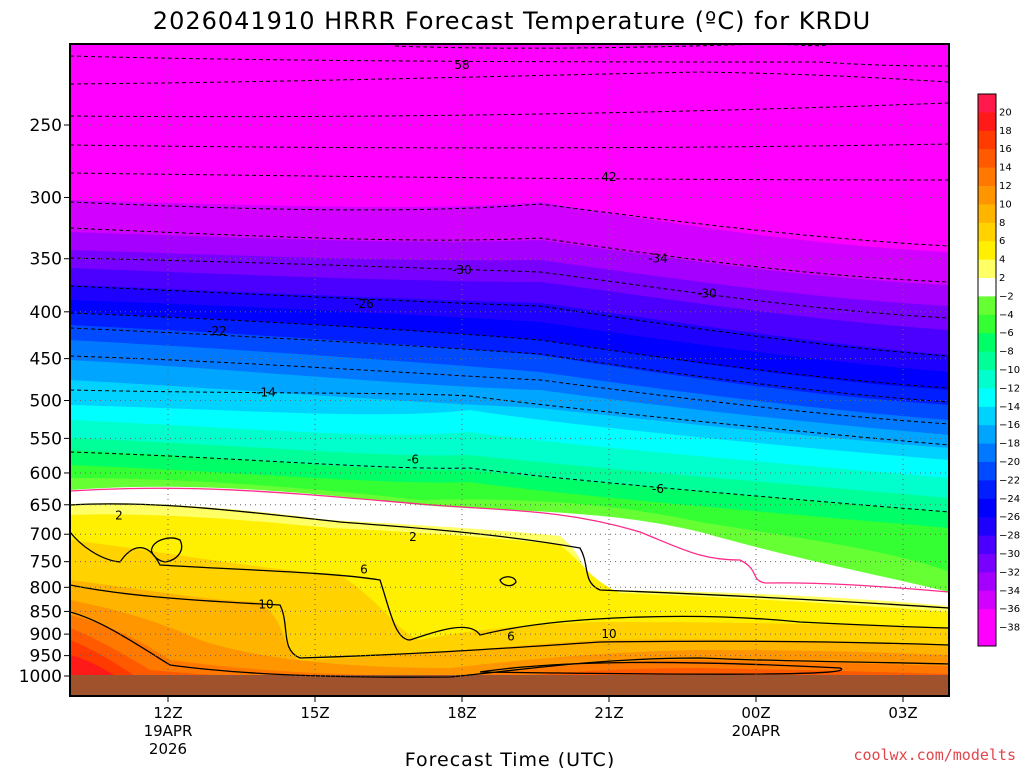 This screenshot has height=768, width=1024. What do you see at coordinates (1005, 186) in the screenshot?
I see `colorbar-label-4: 12` at bounding box center [1005, 186].